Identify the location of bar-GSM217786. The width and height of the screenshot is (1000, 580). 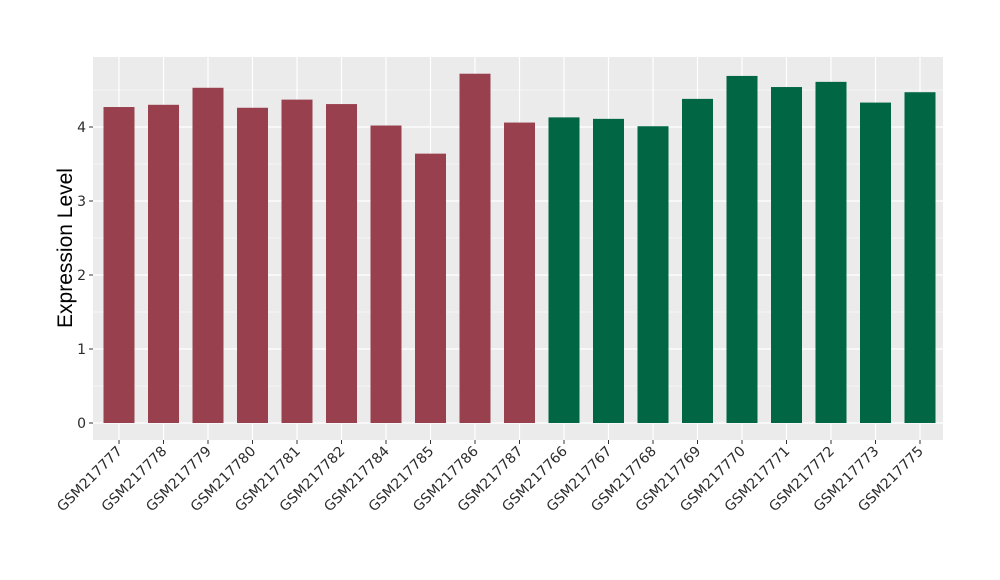
(475, 248).